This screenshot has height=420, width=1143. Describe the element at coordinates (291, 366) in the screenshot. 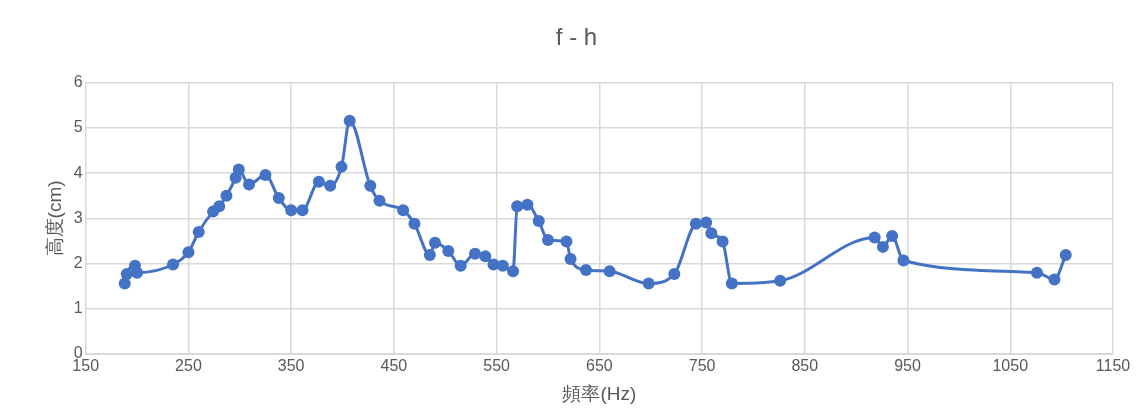

I see `x-tick-label: 350` at that location.